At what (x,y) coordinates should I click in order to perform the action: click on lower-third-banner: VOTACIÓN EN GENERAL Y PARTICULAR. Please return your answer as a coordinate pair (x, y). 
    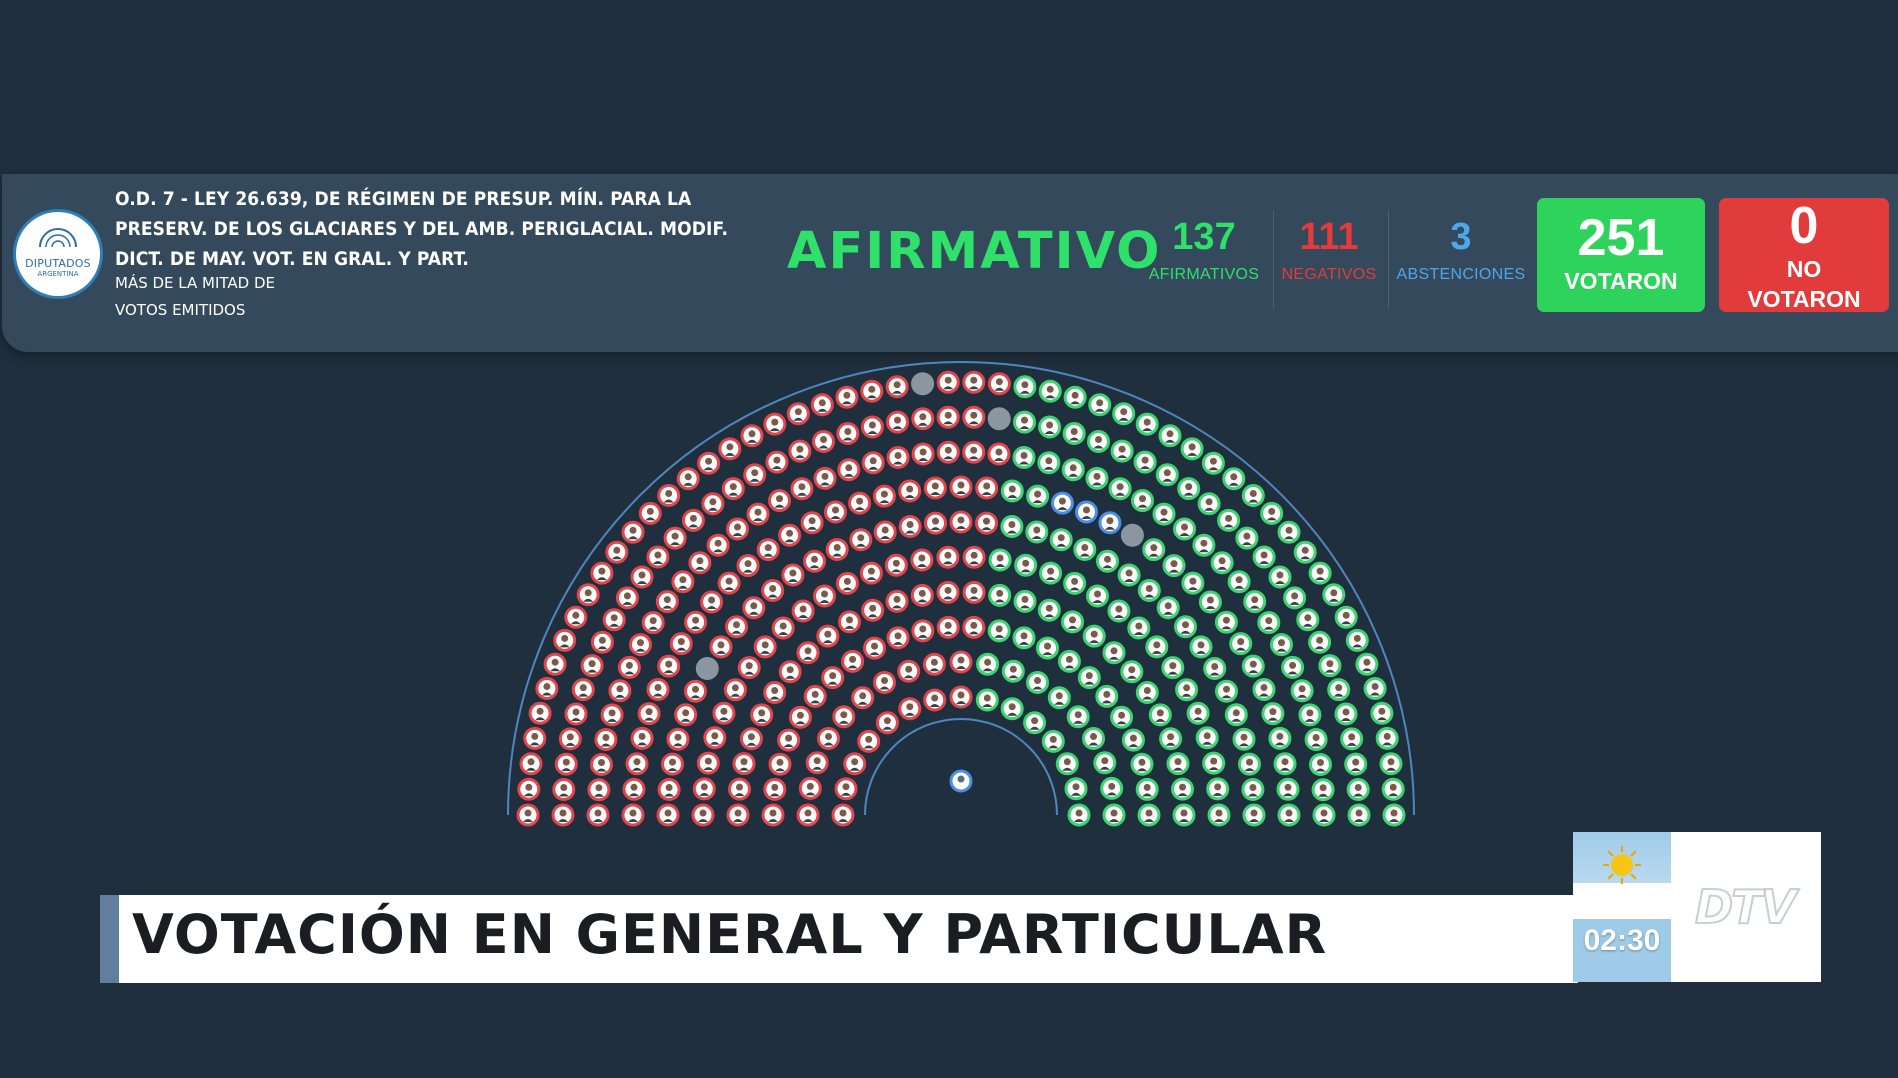
    Looking at the image, I should click on (839, 939).